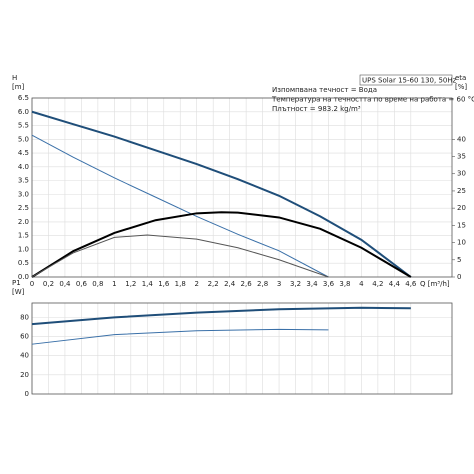 This screenshot has height=474, width=474. I want to click on y2-tick-label: 0, so click(459, 277).